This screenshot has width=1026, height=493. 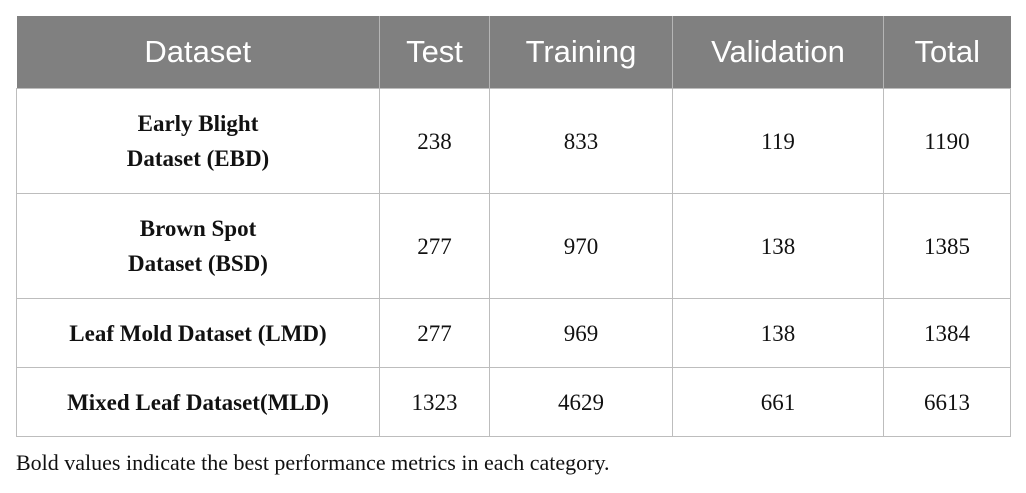 I want to click on table-cell: 4629, so click(x=581, y=402).